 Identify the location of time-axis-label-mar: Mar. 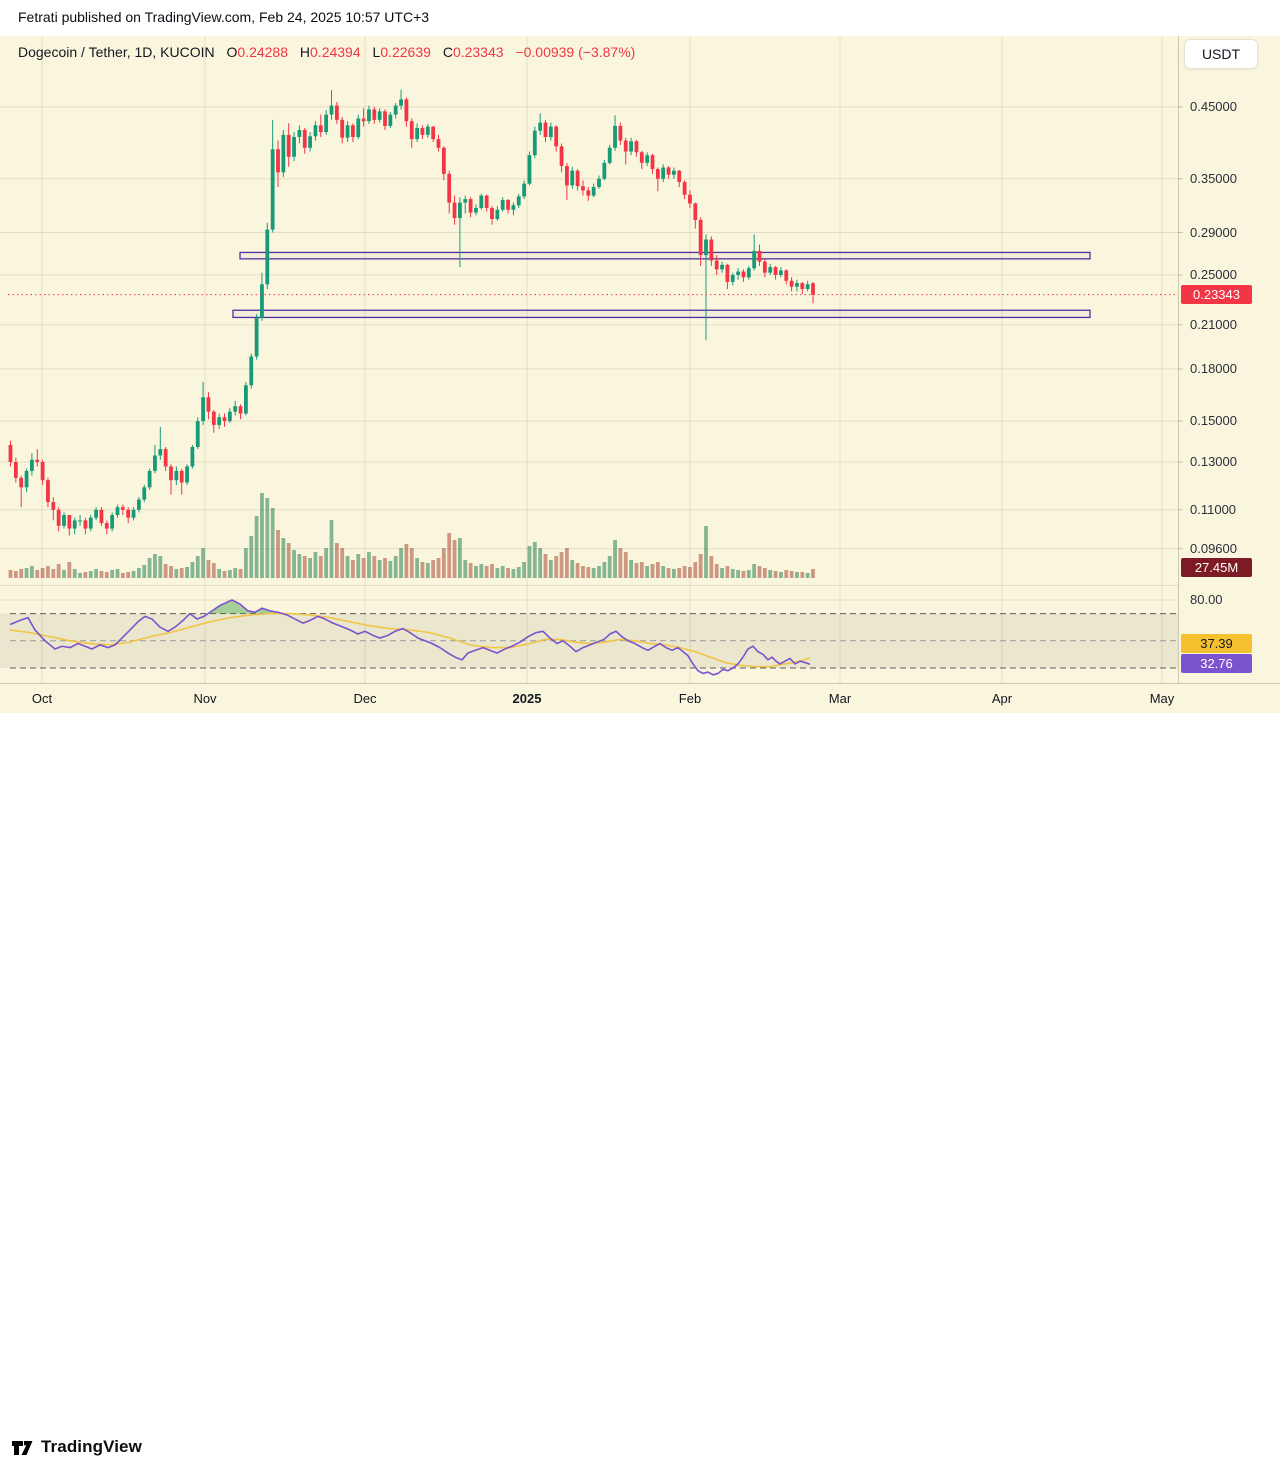
(840, 698).